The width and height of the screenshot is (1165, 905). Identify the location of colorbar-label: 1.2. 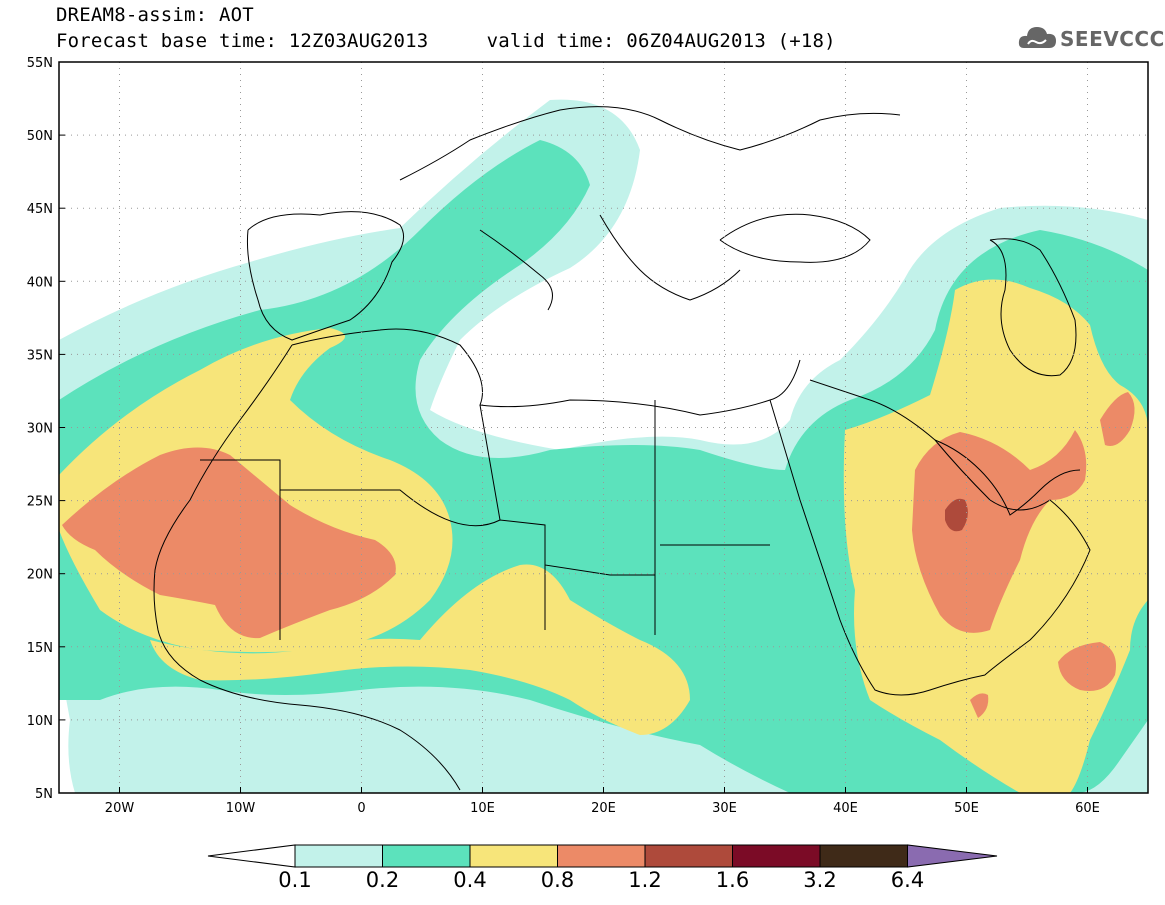
(645, 880).